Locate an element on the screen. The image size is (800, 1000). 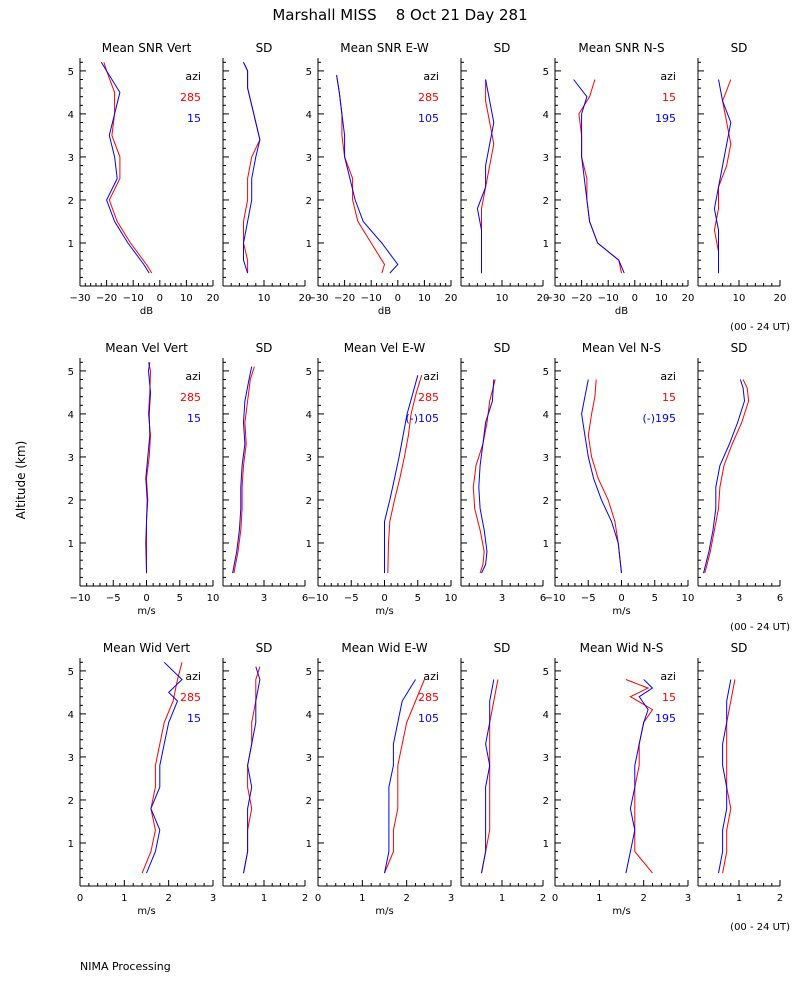
panel-title: Mean SNR Vert is located at coordinates (147, 48).